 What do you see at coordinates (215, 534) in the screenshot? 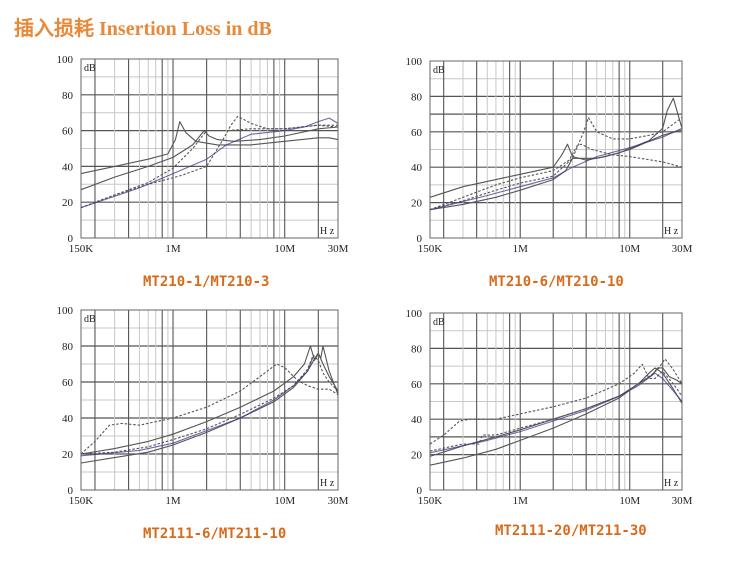
I see `chart-caption-3: MT2111-6/MT211-10` at bounding box center [215, 534].